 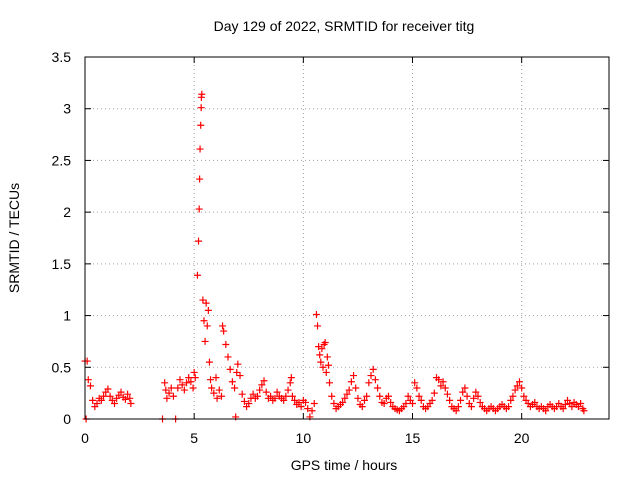 What do you see at coordinates (14, 238) in the screenshot?
I see `y-axis-label: SRMTID / TECUs` at bounding box center [14, 238].